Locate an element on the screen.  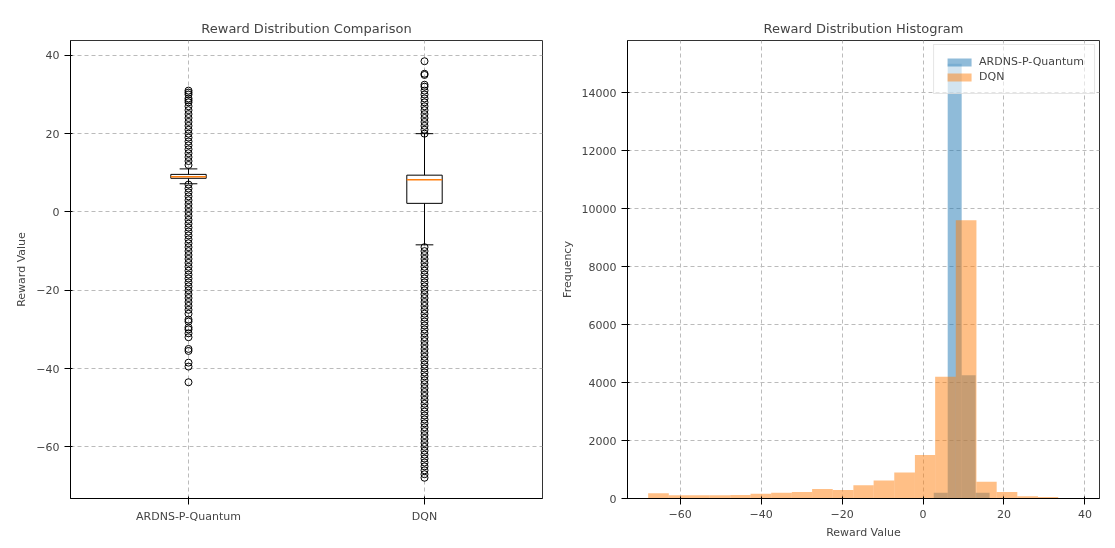
x-axis-title: Reward Value is located at coordinates (864, 532).